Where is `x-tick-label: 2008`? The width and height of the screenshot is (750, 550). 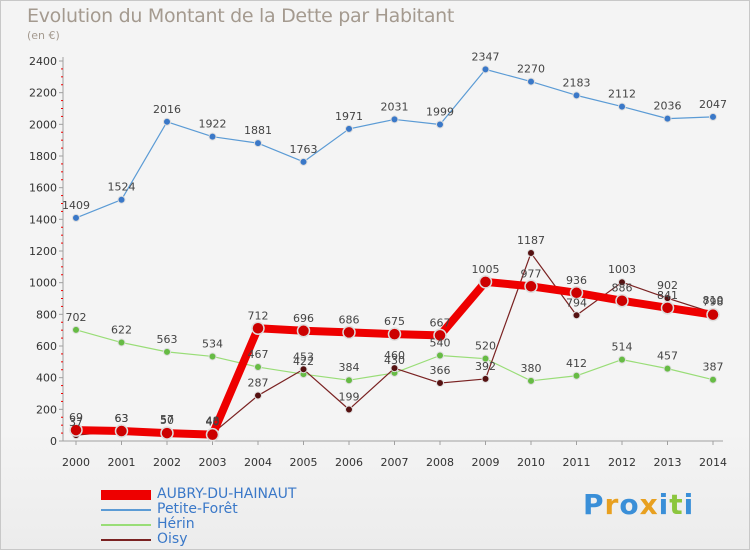
x-tick-label: 2008 is located at coordinates (440, 462).